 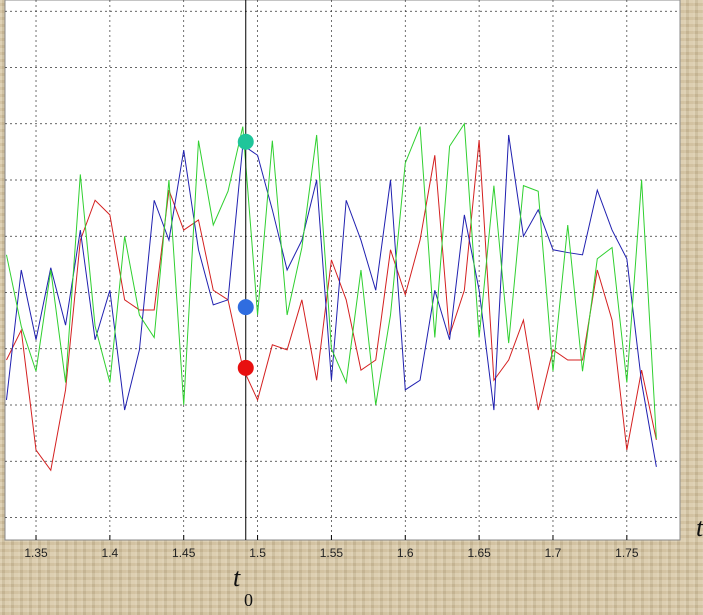 I want to click on cursor-label: t, so click(x=237, y=577).